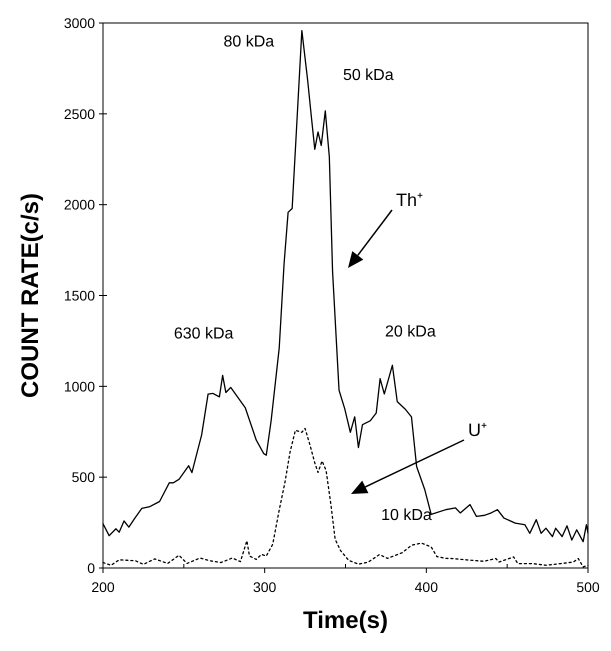  What do you see at coordinates (91, 568) in the screenshot?
I see `y-tick-label: 0` at bounding box center [91, 568].